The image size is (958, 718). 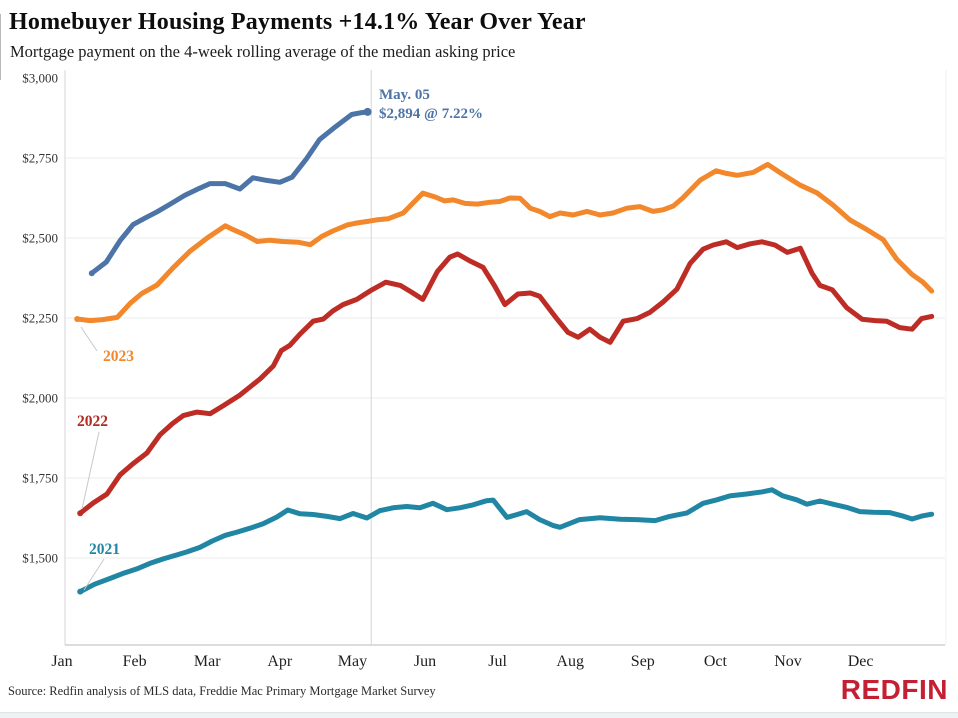 I want to click on y-axis-tick-label: $1,500, so click(x=40, y=558).